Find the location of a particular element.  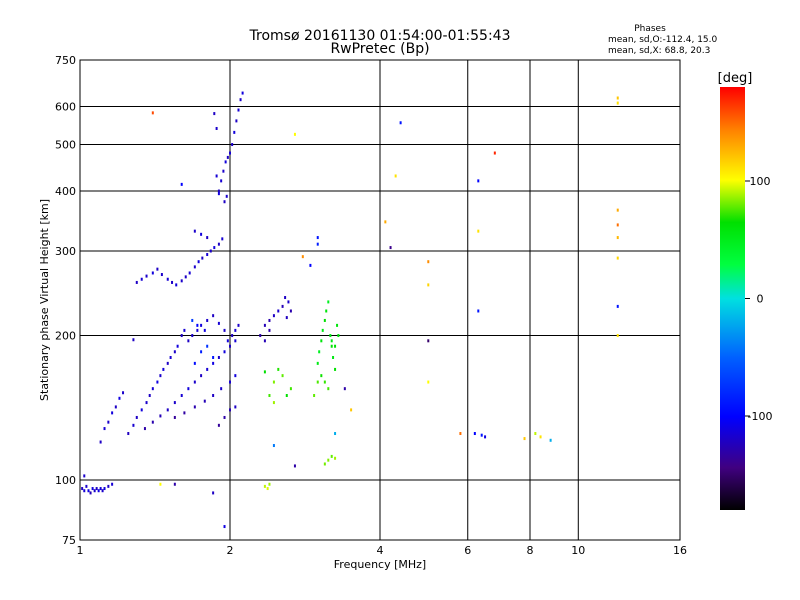

x-axis-ticks: 1 2 4 6 8 10 16 is located at coordinates (382, 550).